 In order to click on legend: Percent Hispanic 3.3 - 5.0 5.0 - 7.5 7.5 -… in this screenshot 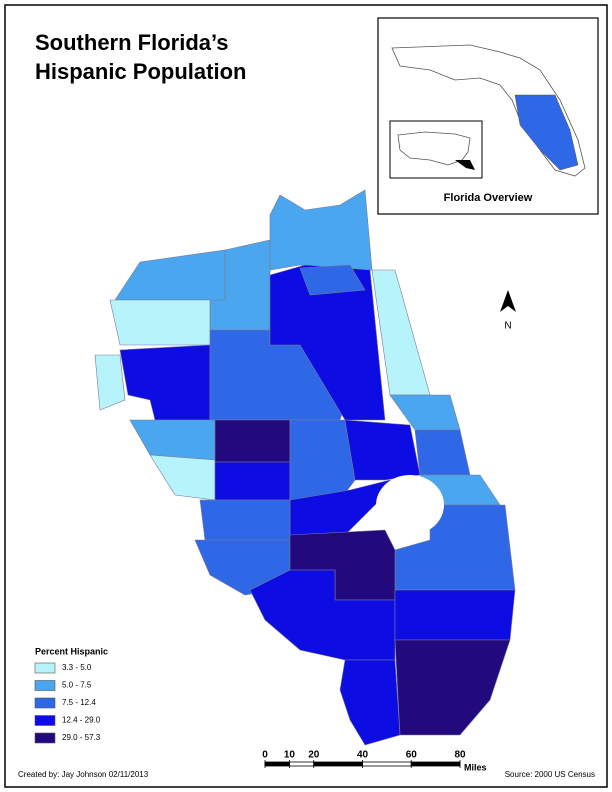, I will do `click(71, 695)`.